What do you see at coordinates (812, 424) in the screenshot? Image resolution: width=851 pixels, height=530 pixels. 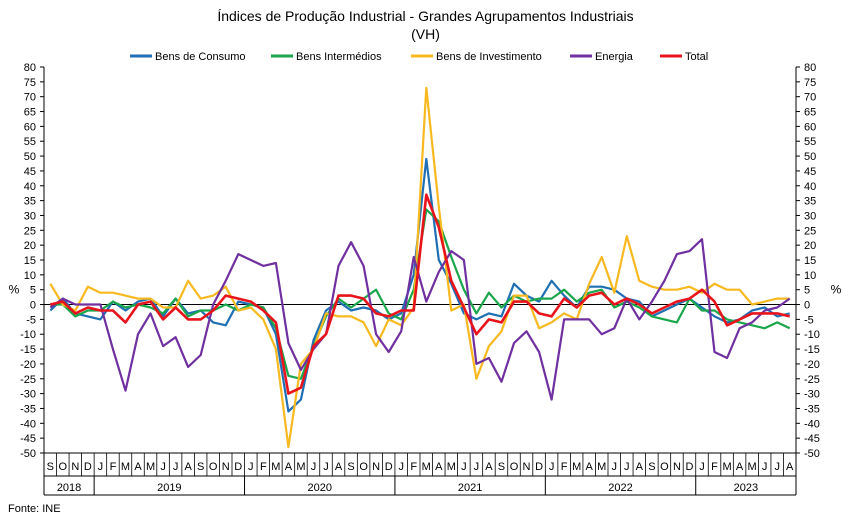 I see `y-tick-label-right: -40` at bounding box center [812, 424].